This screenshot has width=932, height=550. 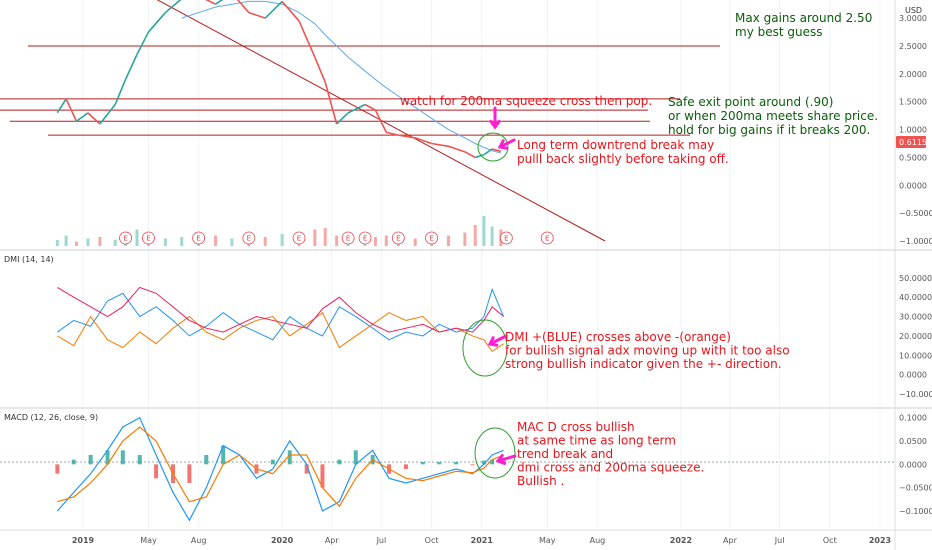 What do you see at coordinates (915, 511) in the screenshot?
I see `macd-tick-label: −0.1000` at bounding box center [915, 511].